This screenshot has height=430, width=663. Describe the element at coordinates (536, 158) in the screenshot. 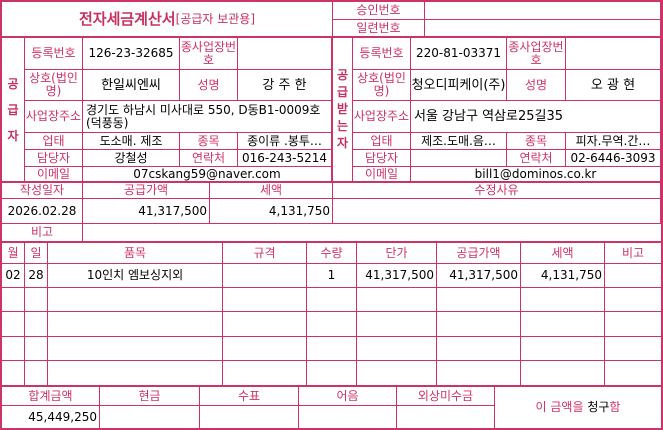

I see `receiver-phone-label: 연락처` at that location.